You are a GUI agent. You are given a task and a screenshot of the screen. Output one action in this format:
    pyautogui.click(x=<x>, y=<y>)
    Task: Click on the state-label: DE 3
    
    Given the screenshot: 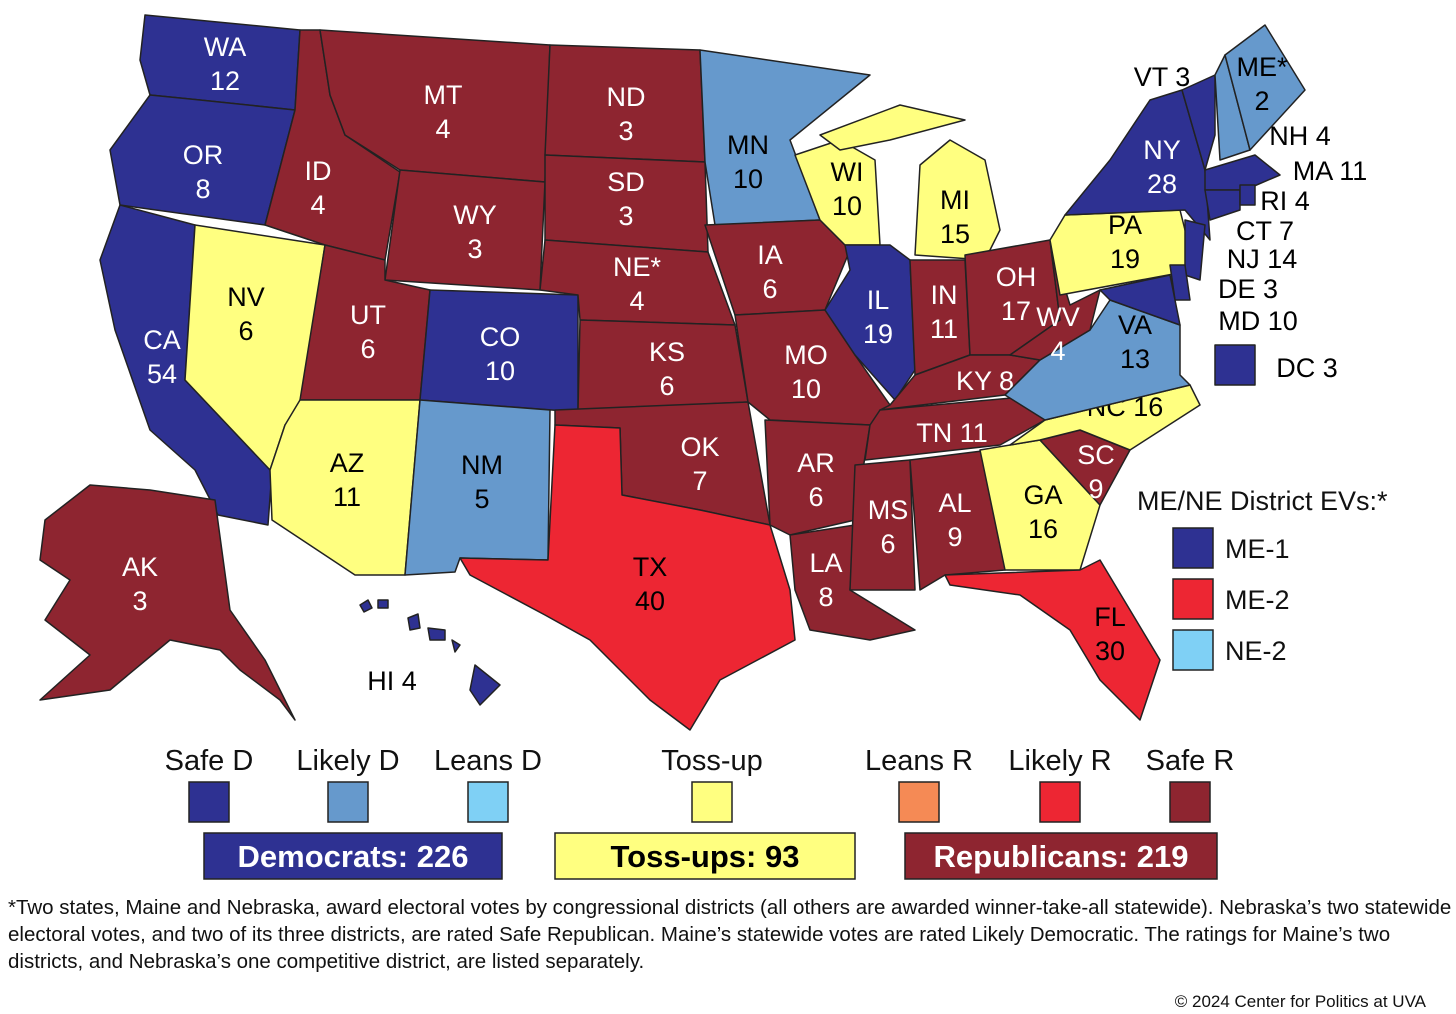 What is the action you would take?
    pyautogui.click(x=1248, y=289)
    